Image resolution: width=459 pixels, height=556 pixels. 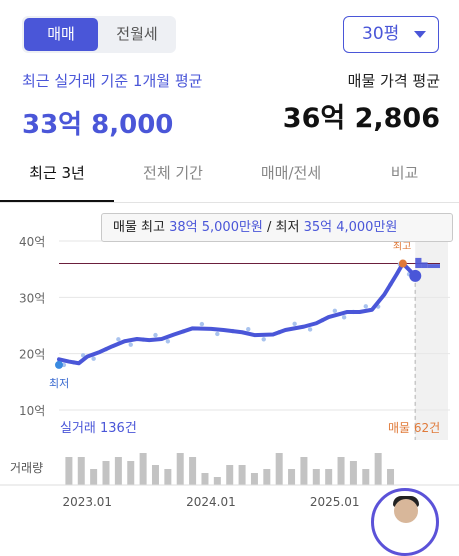 I want to click on tooltip-prefix: 매물 최고, so click(x=141, y=227).